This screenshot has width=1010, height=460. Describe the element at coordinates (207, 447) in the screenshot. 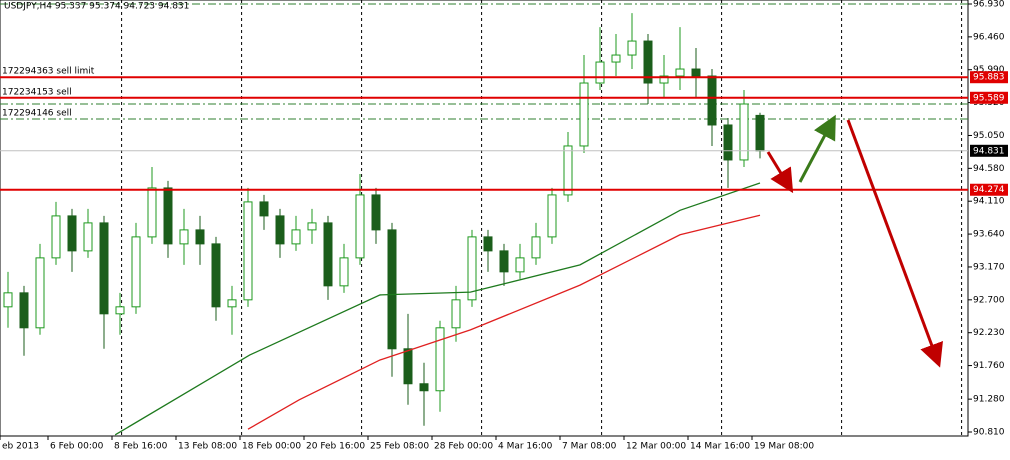

I see `x-tick-label: 13 Feb 08:00` at that location.